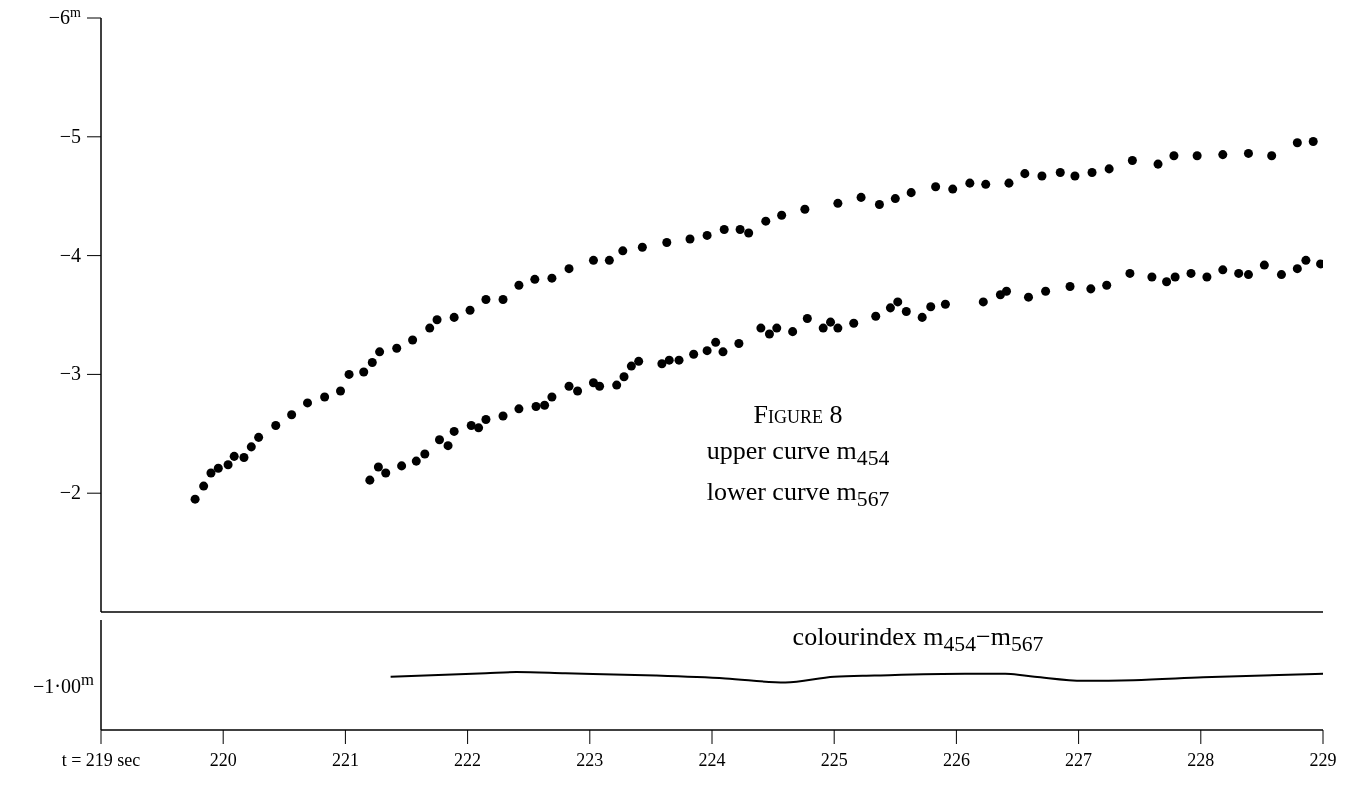 The width and height of the screenshot is (1351, 786). Describe the element at coordinates (65, 16) in the screenshot. I see `y-tick-label: −6$^{m}$` at that location.